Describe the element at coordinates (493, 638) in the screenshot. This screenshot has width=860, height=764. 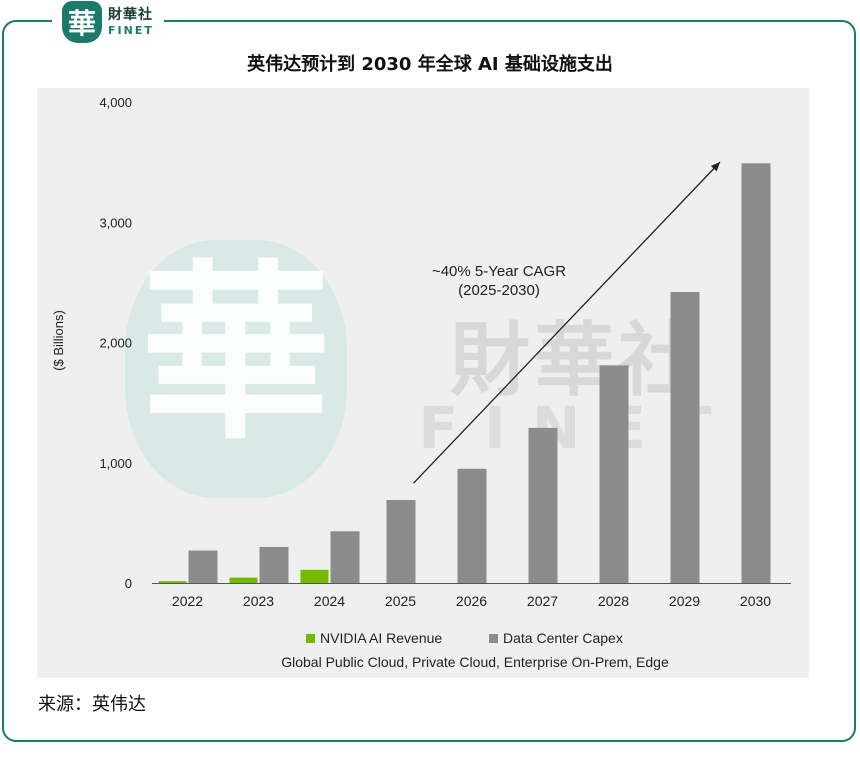
I see `legend-swatch-capex` at that location.